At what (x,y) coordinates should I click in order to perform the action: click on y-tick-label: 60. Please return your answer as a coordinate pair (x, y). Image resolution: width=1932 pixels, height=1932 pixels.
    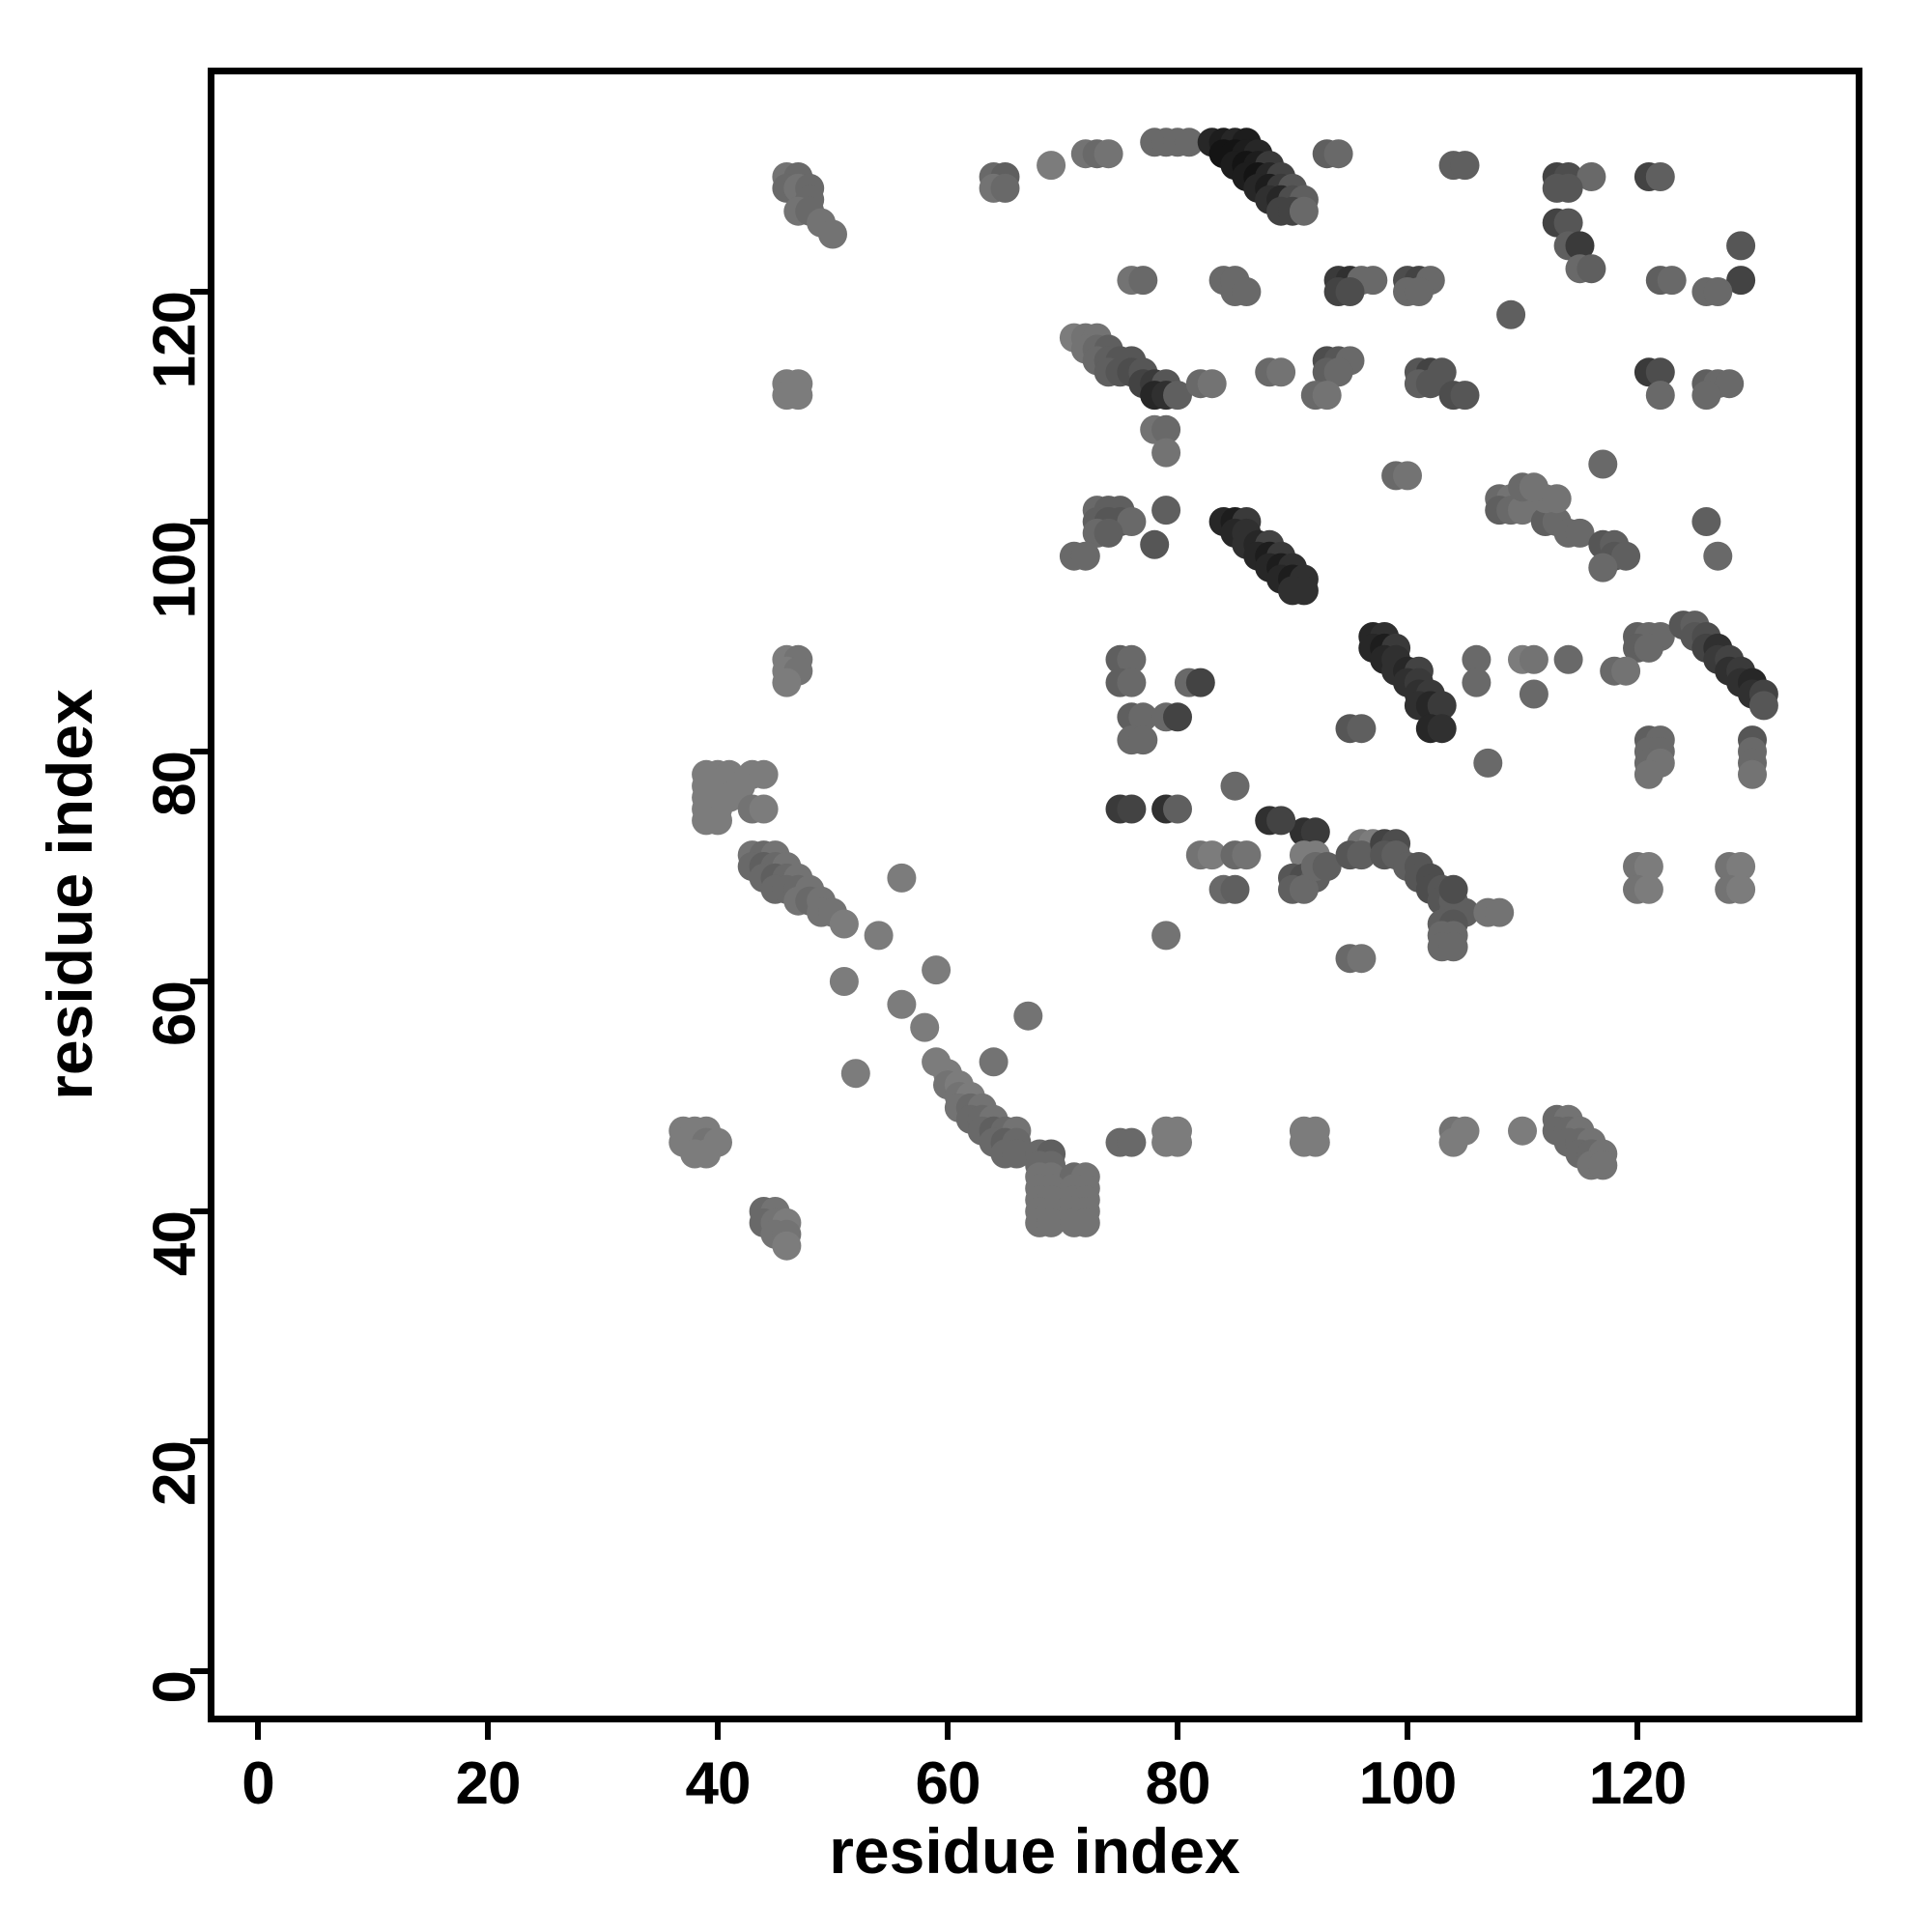
    Looking at the image, I should click on (175, 1013).